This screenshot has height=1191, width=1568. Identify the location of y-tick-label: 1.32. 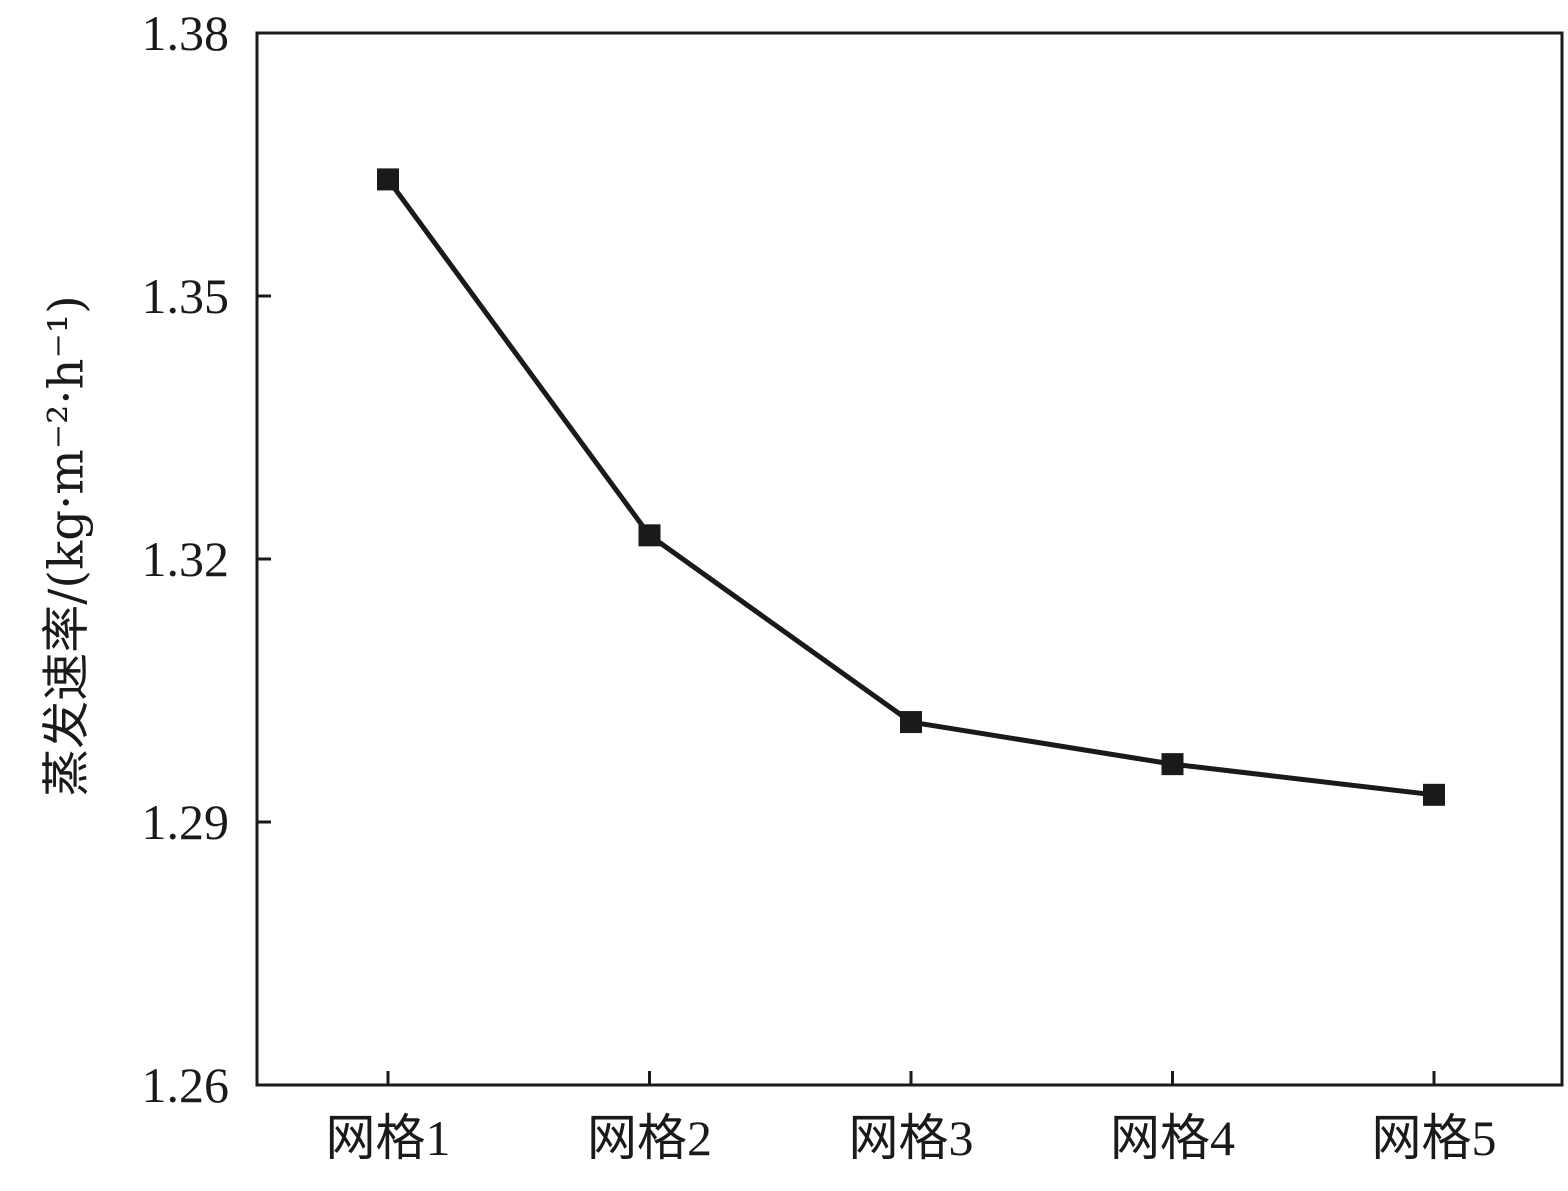
(186, 559).